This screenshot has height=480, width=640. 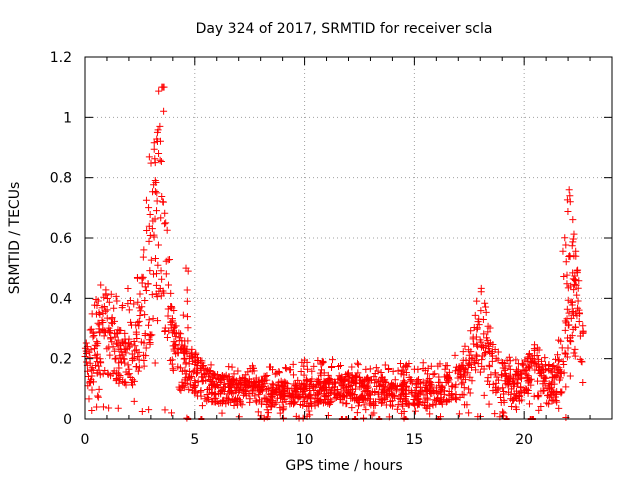 What do you see at coordinates (85, 440) in the screenshot?
I see `x-tick-label: 0` at bounding box center [85, 440].